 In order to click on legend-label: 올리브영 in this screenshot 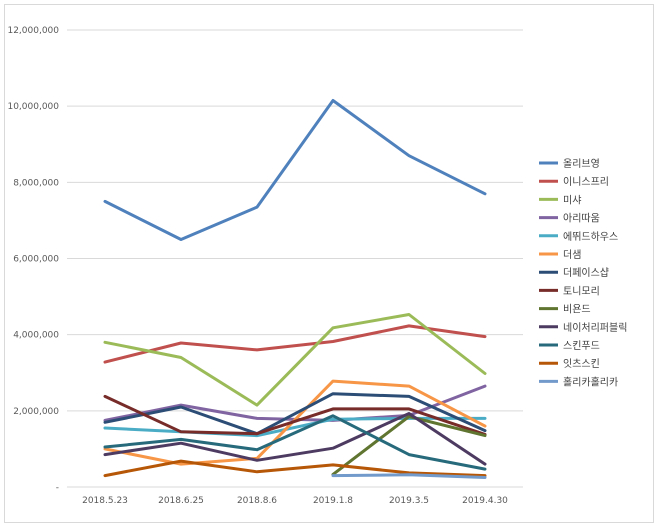, I will do `click(581, 164)`.